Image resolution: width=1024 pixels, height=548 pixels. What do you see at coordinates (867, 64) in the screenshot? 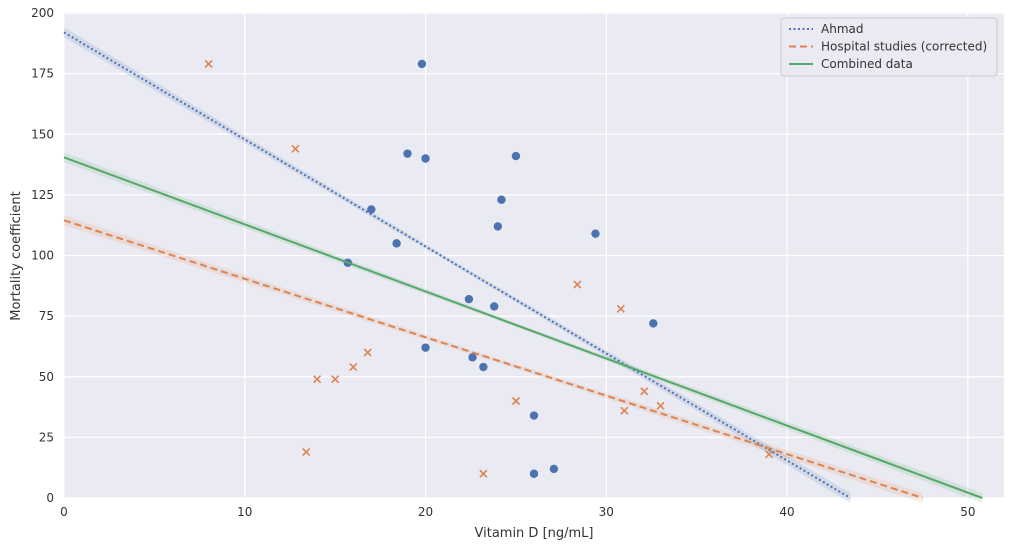
I see `legend-label: Combined data` at bounding box center [867, 64].